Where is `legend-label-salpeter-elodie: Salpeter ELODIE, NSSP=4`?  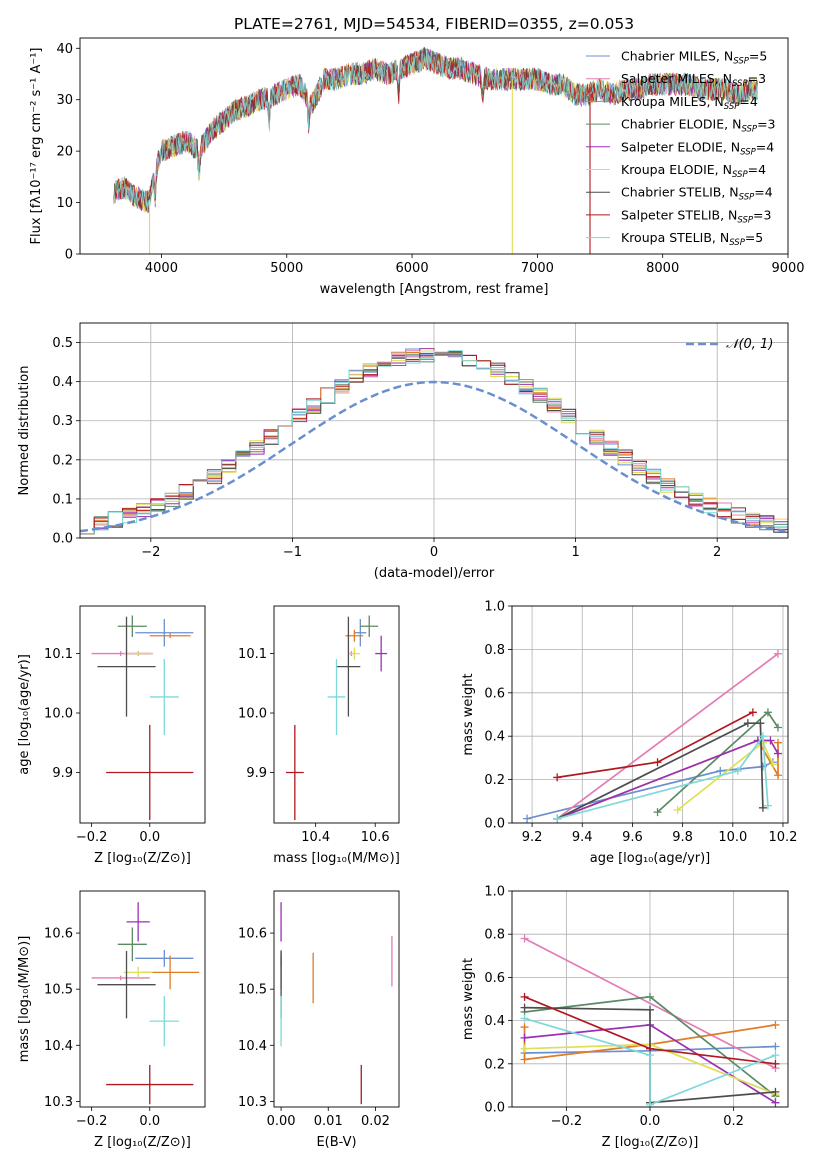 legend-label-salpeter-elodie: Salpeter ELODIE, NSSP=4 is located at coordinates (697, 148).